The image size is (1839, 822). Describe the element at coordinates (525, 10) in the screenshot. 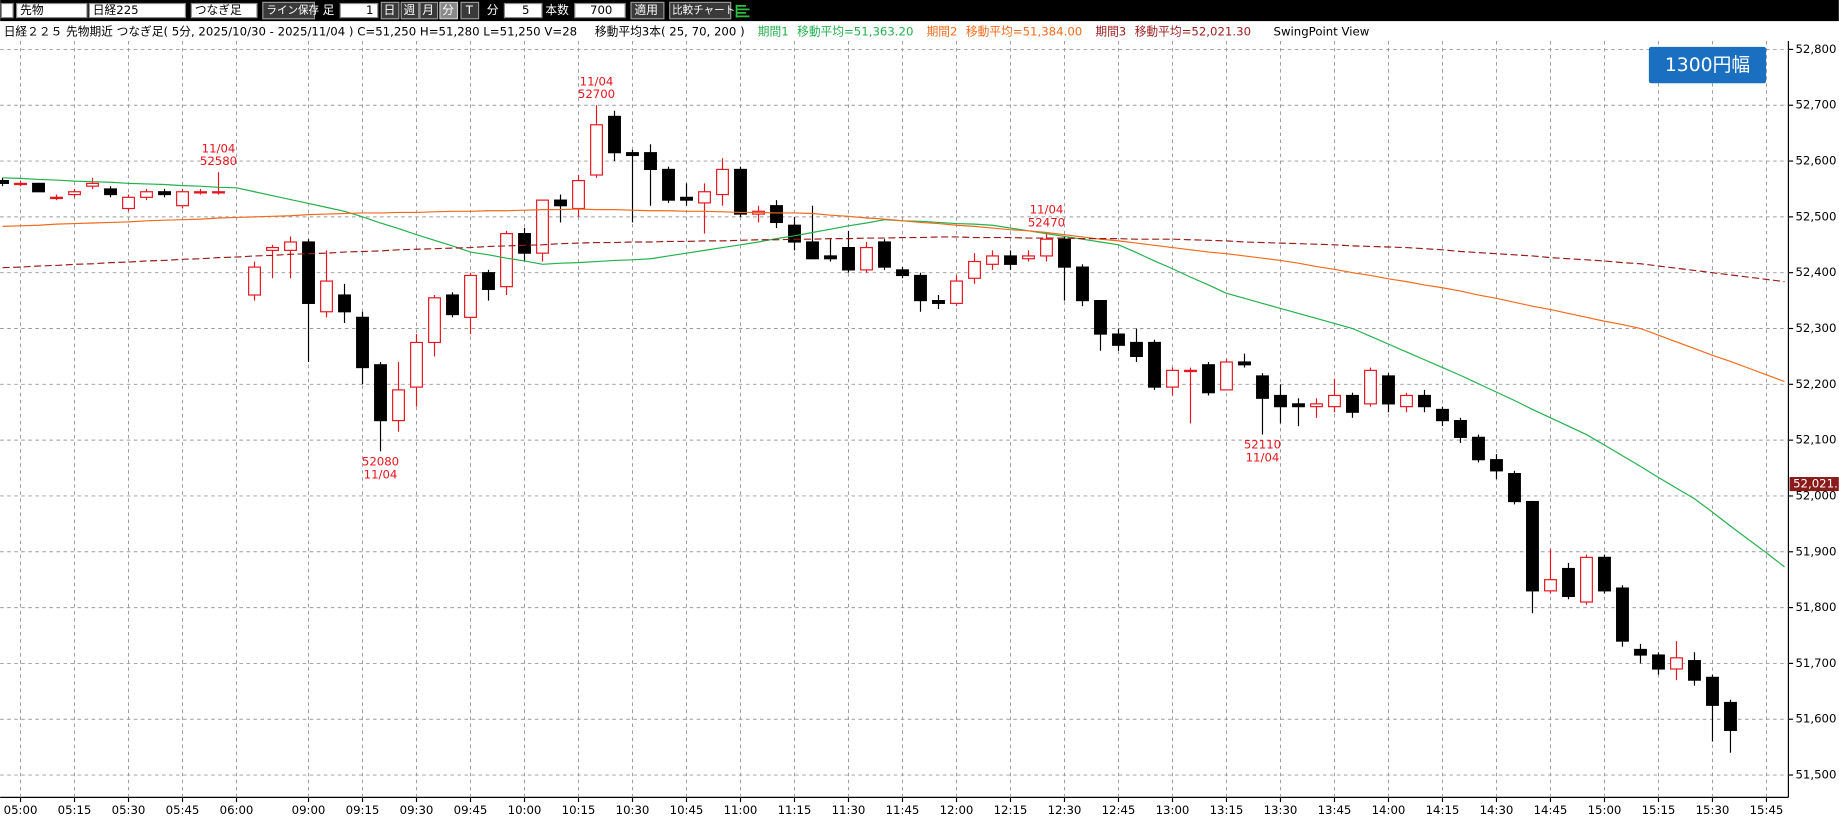

I see `interval-value: 5` at that location.